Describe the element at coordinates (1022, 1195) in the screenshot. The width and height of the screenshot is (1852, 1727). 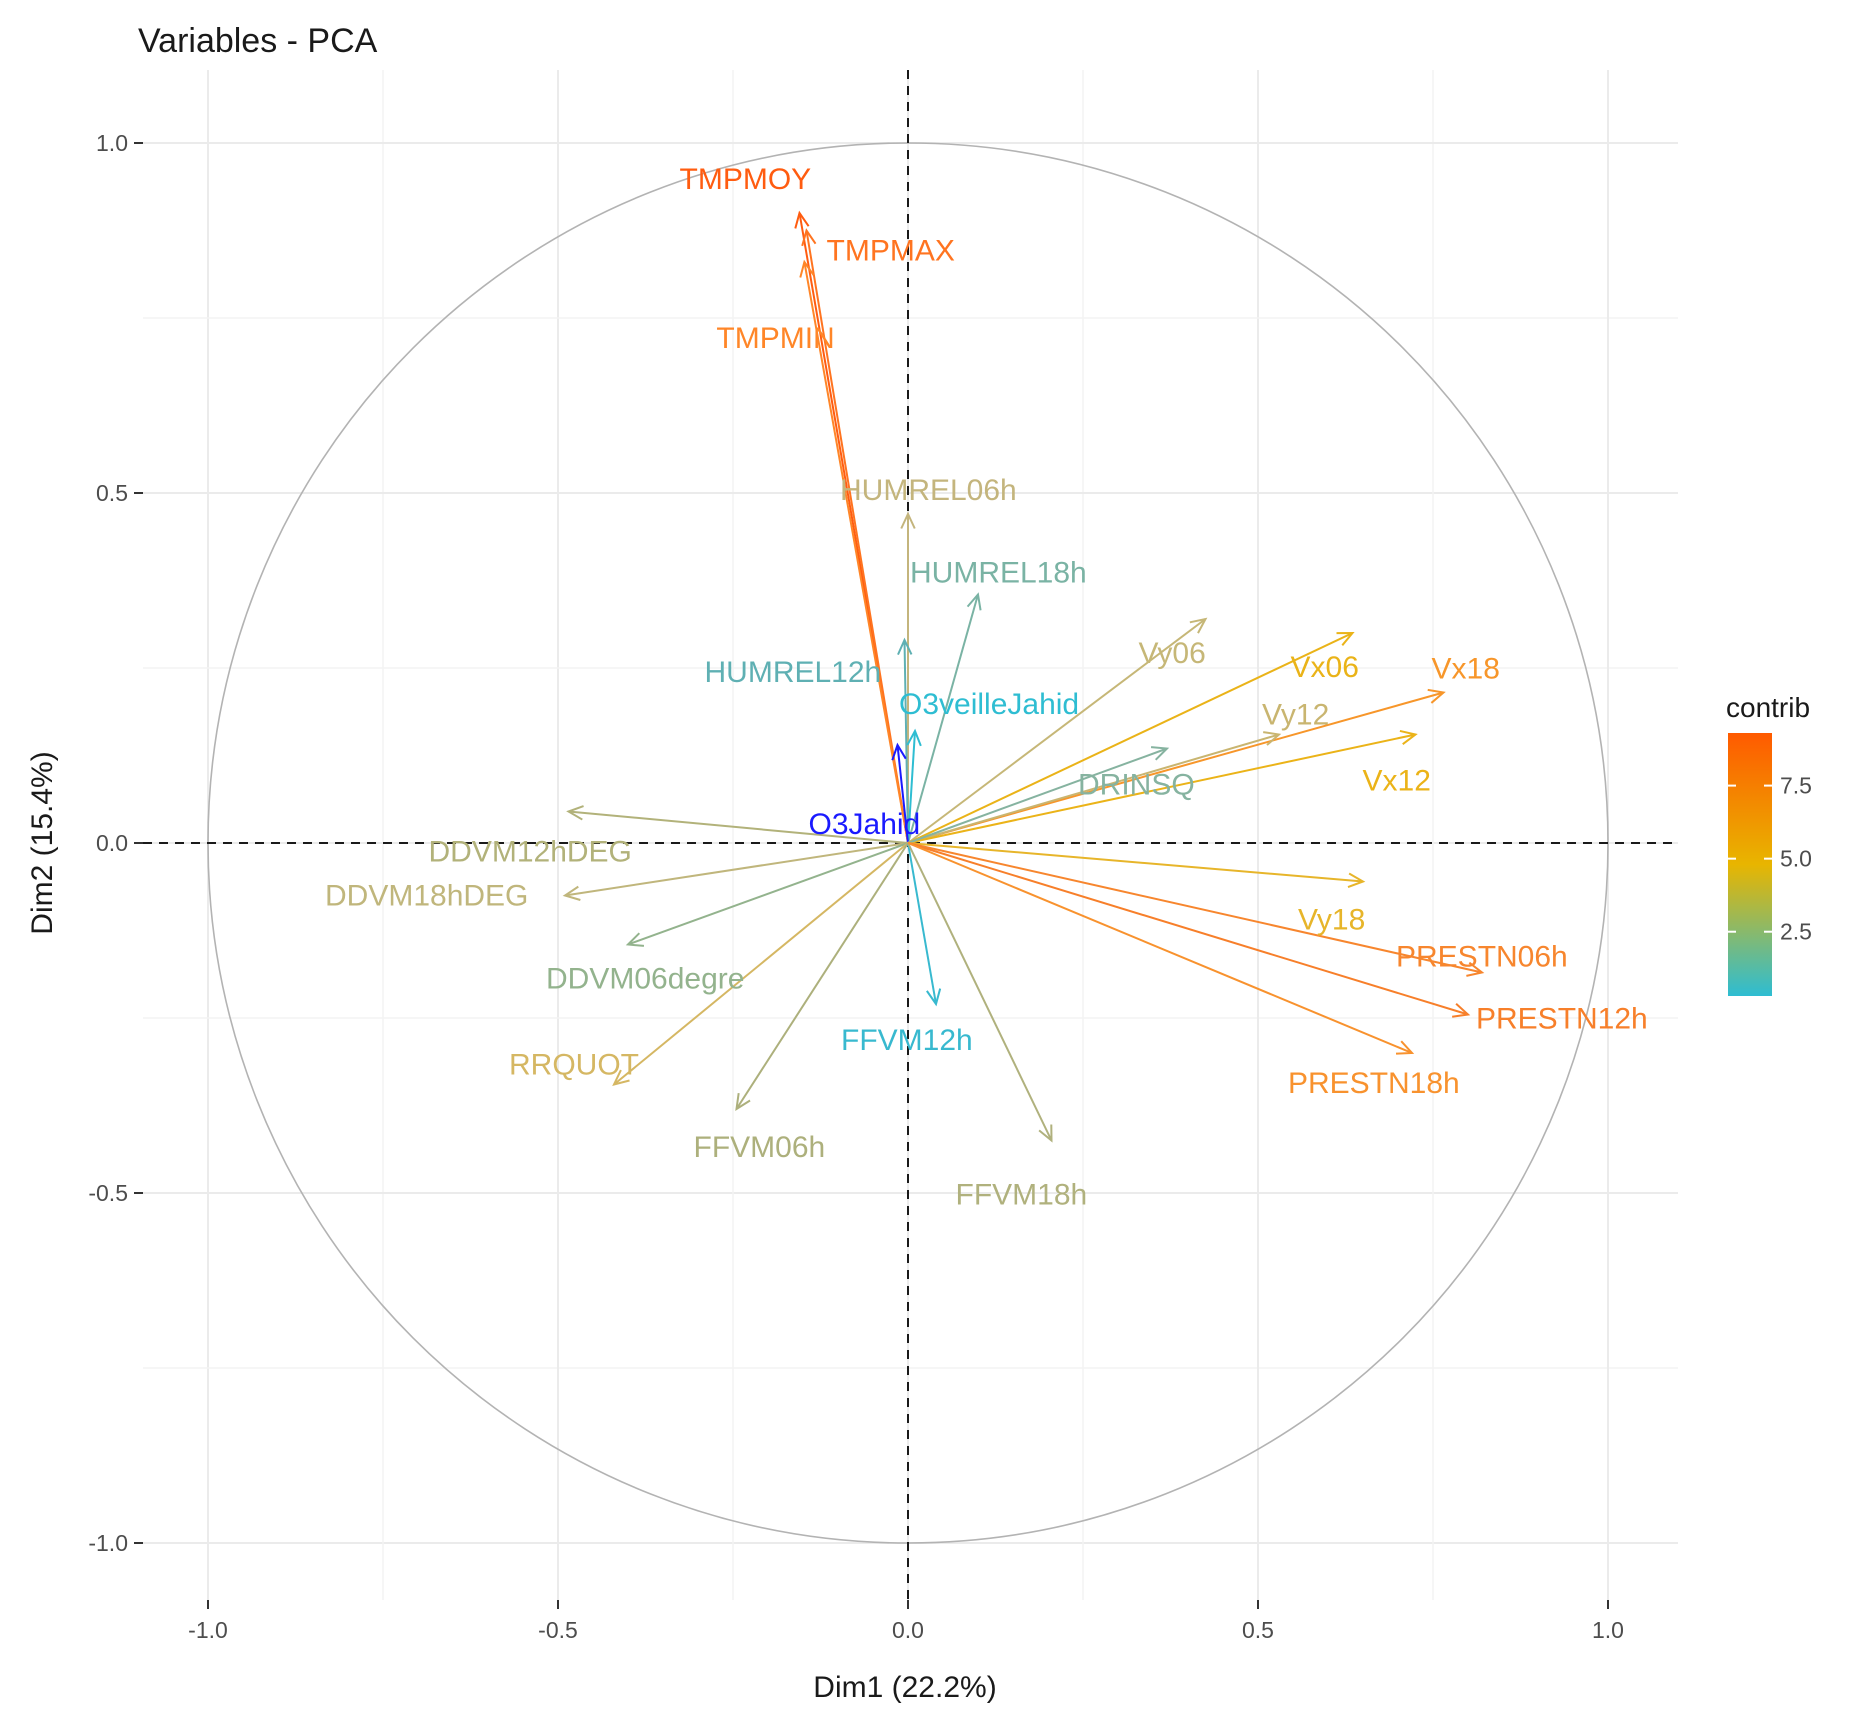
I see `label-ffvm18h: FFVM18h` at that location.